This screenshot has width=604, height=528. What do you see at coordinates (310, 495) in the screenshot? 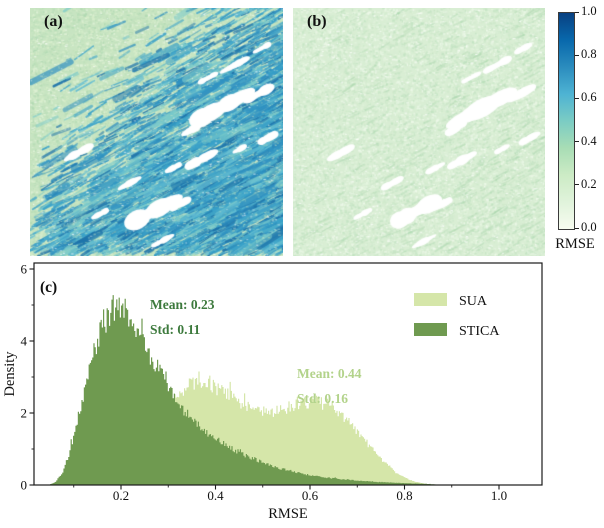
I see `tick-label: 0.6` at bounding box center [310, 495].